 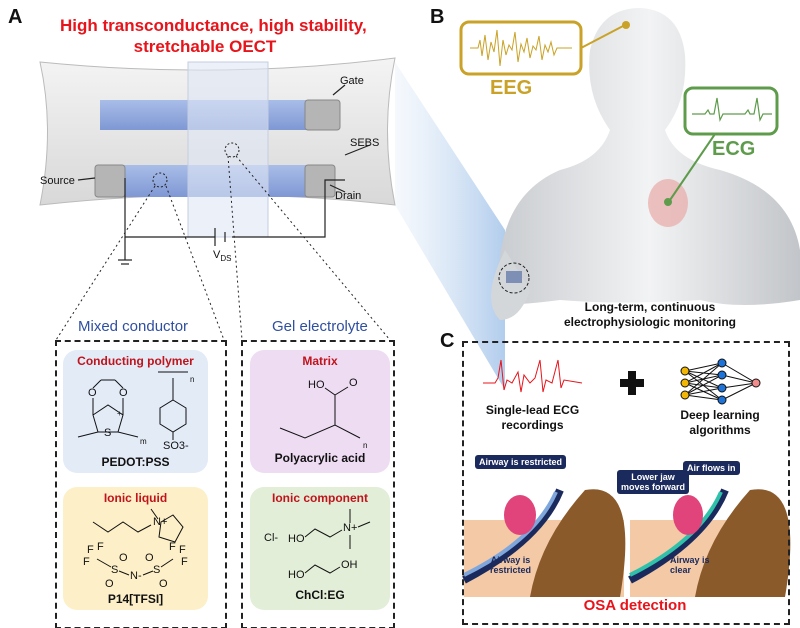 I want to click on vds-subscript: DS, so click(x=226, y=259).